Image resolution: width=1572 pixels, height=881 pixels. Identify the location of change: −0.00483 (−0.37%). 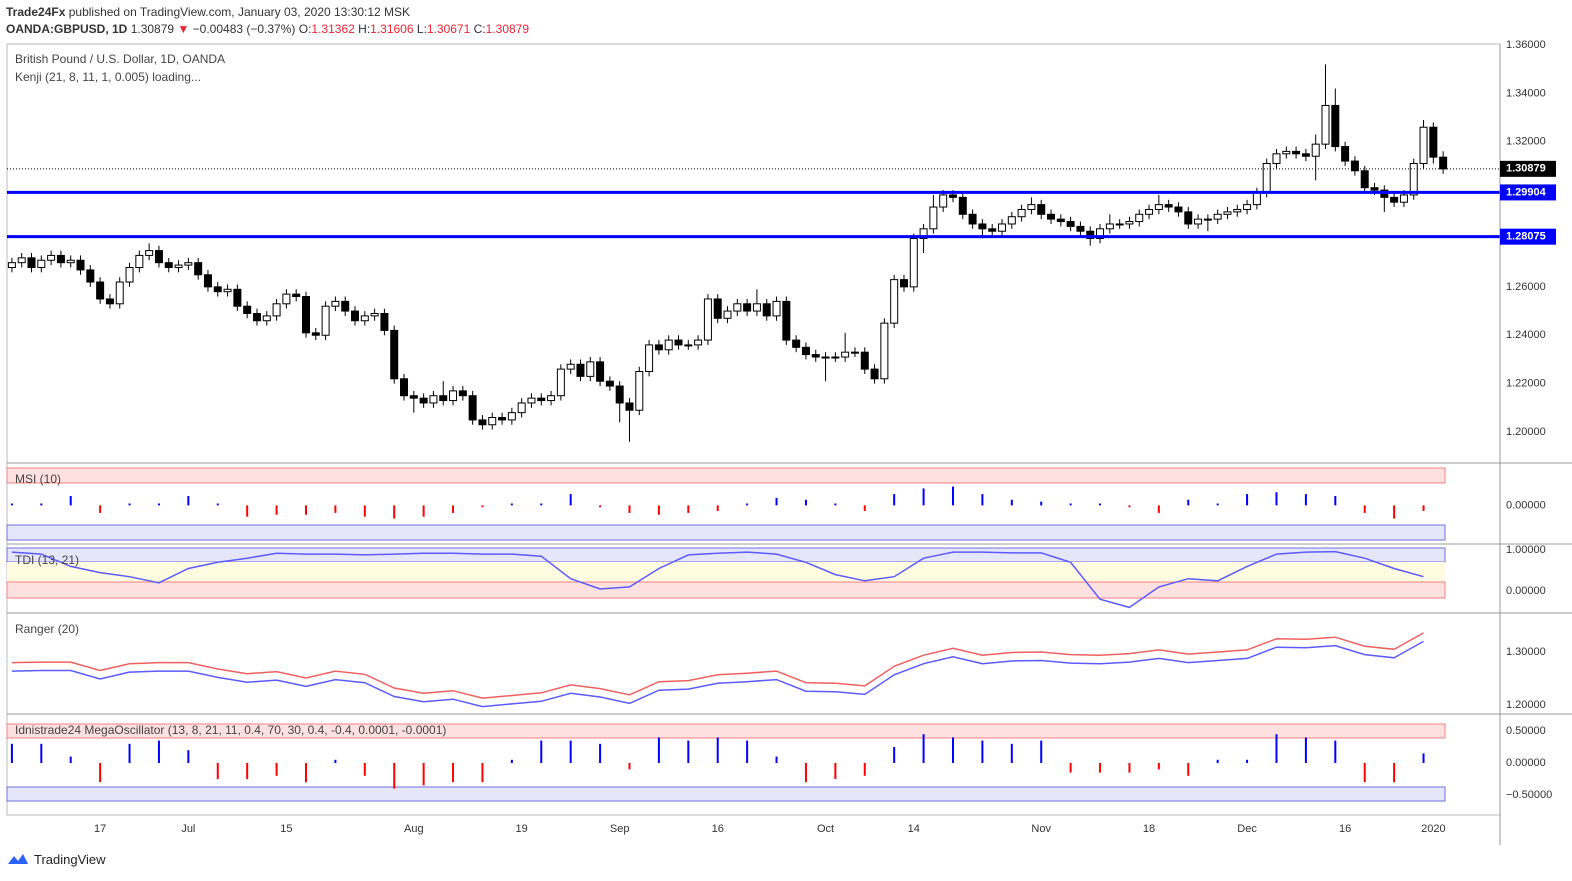
(244, 29).